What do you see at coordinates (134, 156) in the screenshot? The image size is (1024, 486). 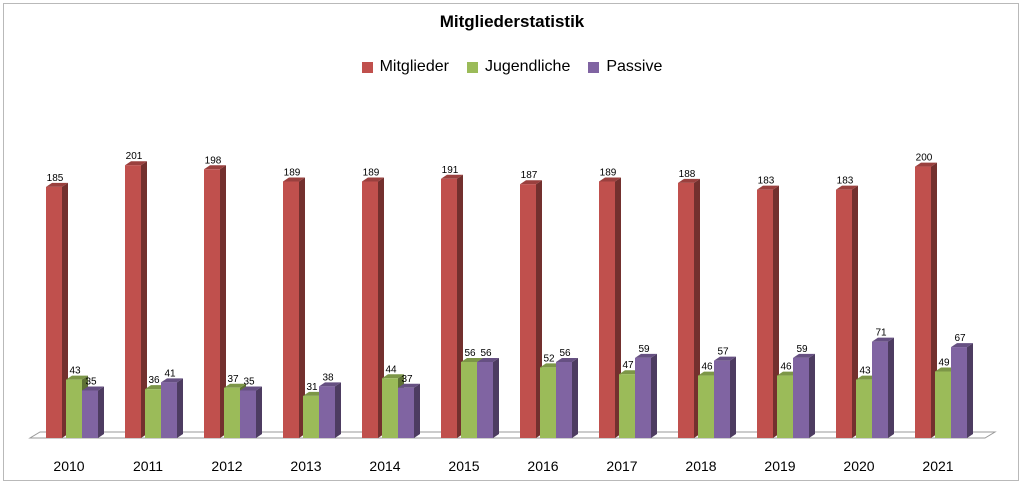 I see `data-label-mitglieder-2011: 201` at bounding box center [134, 156].